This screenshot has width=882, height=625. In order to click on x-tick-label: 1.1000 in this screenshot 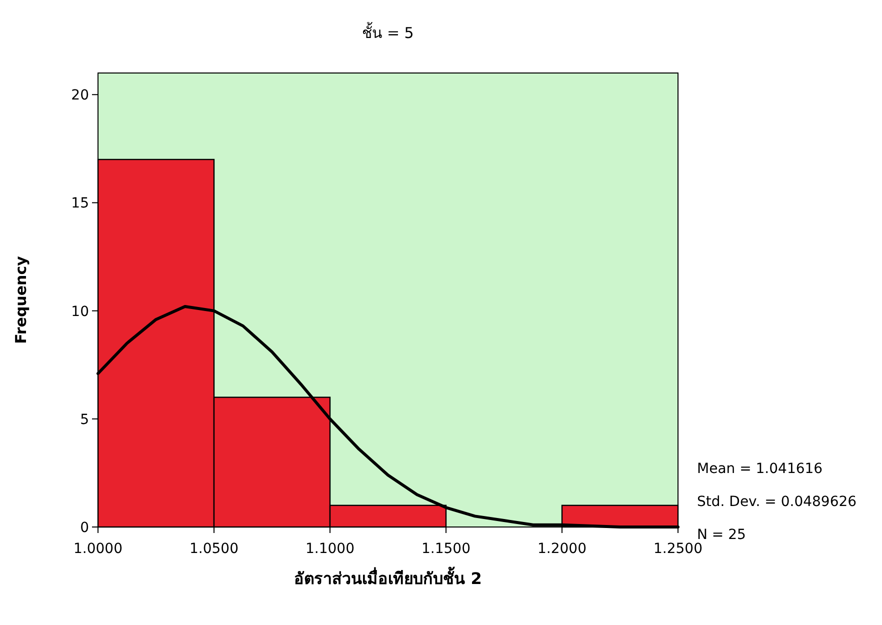, I will do `click(330, 549)`.